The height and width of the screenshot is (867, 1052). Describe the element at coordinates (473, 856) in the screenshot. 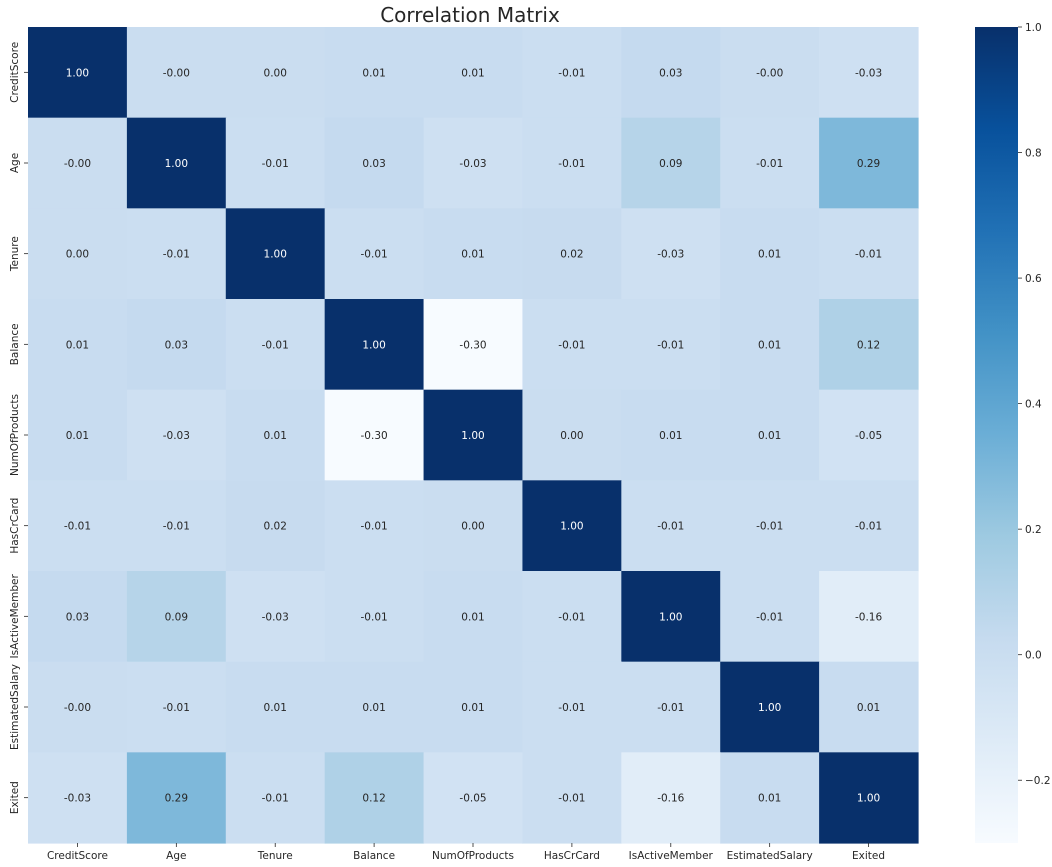

I see `x-tick-label: NumOfProducts` at that location.